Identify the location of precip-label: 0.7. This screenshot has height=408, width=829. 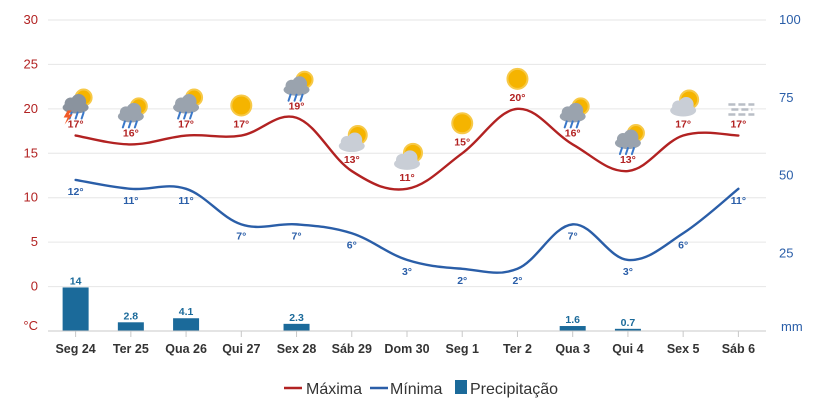
(628, 323).